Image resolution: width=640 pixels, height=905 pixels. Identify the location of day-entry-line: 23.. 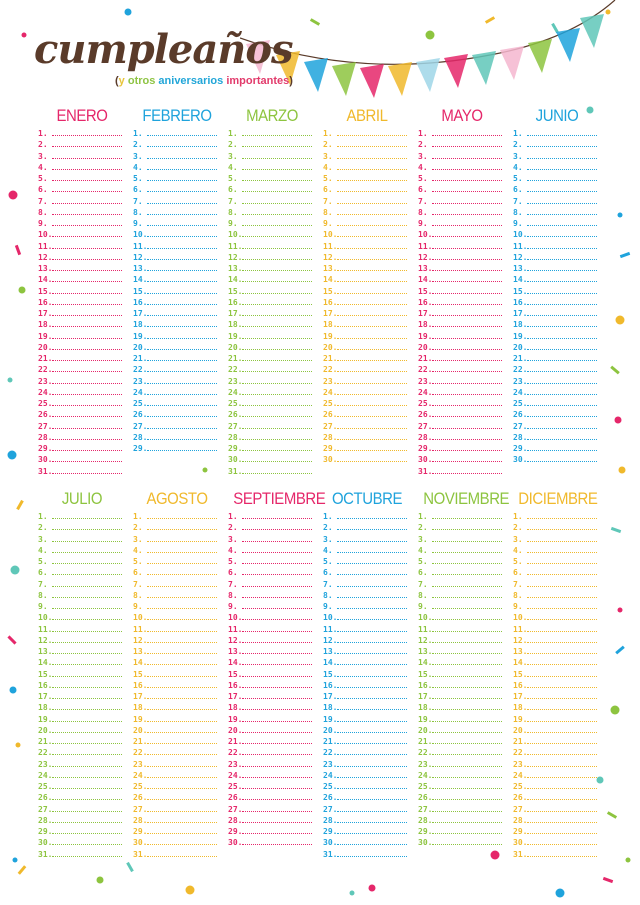
(367, 764).